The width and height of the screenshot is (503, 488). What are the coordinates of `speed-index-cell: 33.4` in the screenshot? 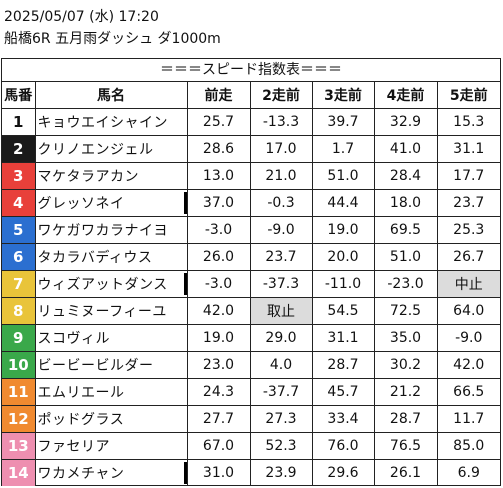 It's located at (343, 418).